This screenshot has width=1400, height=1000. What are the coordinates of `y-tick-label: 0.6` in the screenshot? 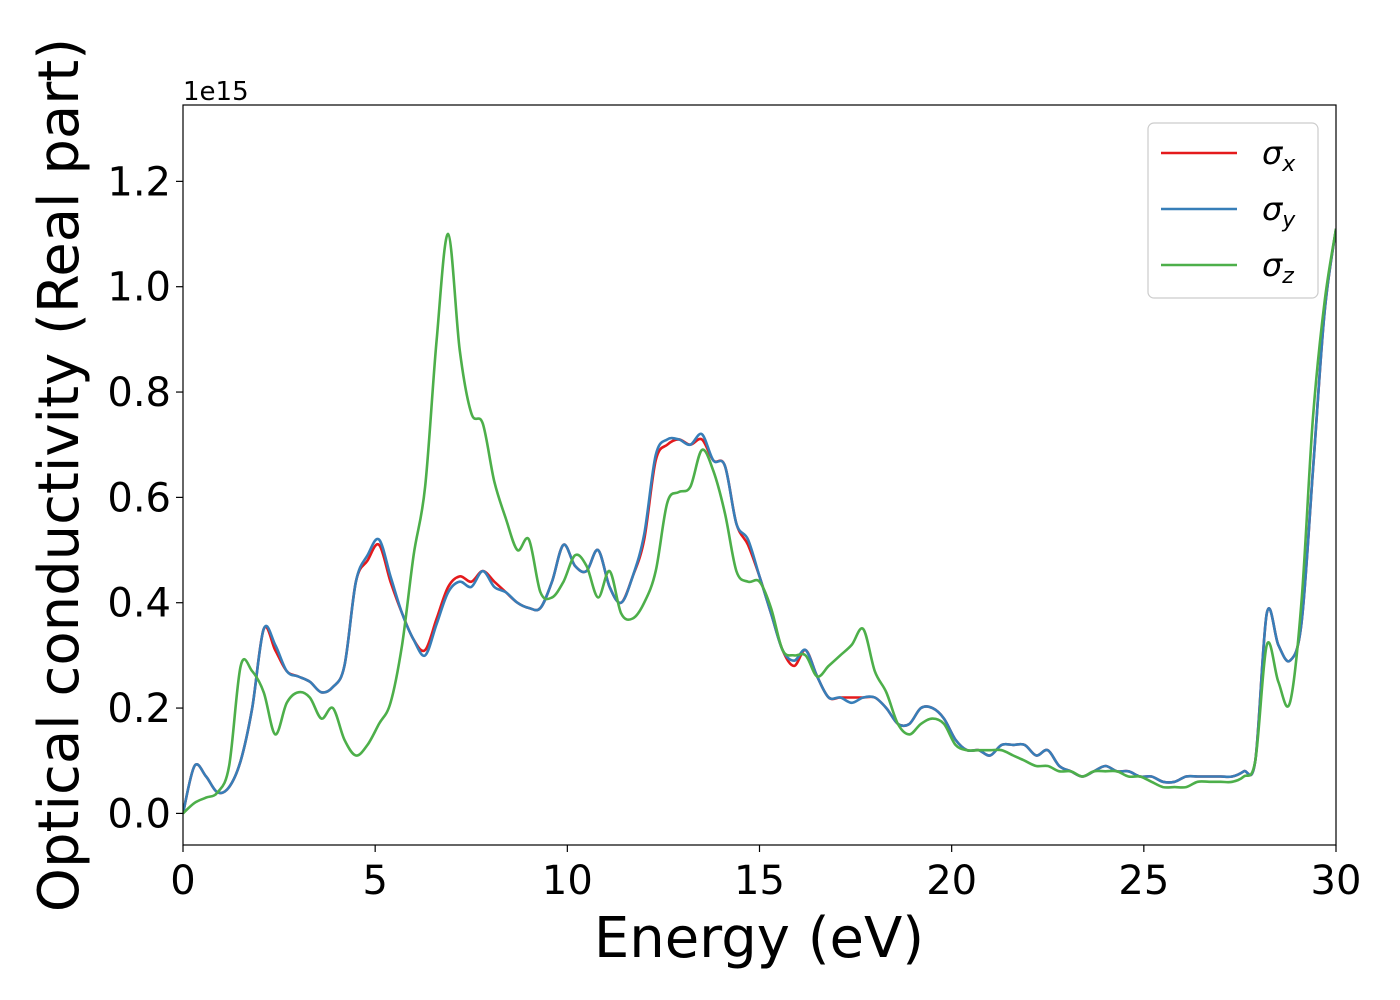 It's located at (139, 498).